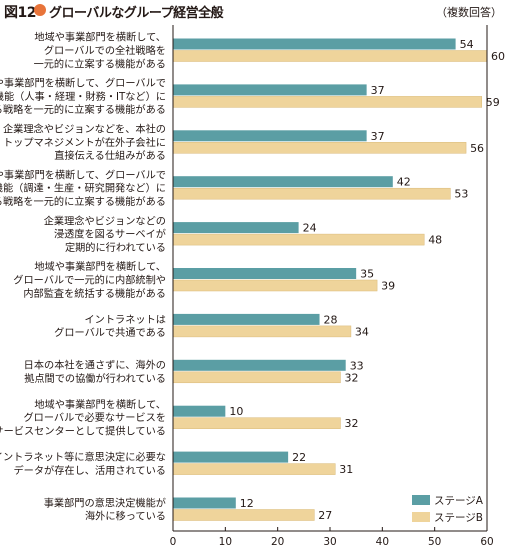  What do you see at coordinates (498, 56) in the screenshot?
I see `data-label: 60` at bounding box center [498, 56].